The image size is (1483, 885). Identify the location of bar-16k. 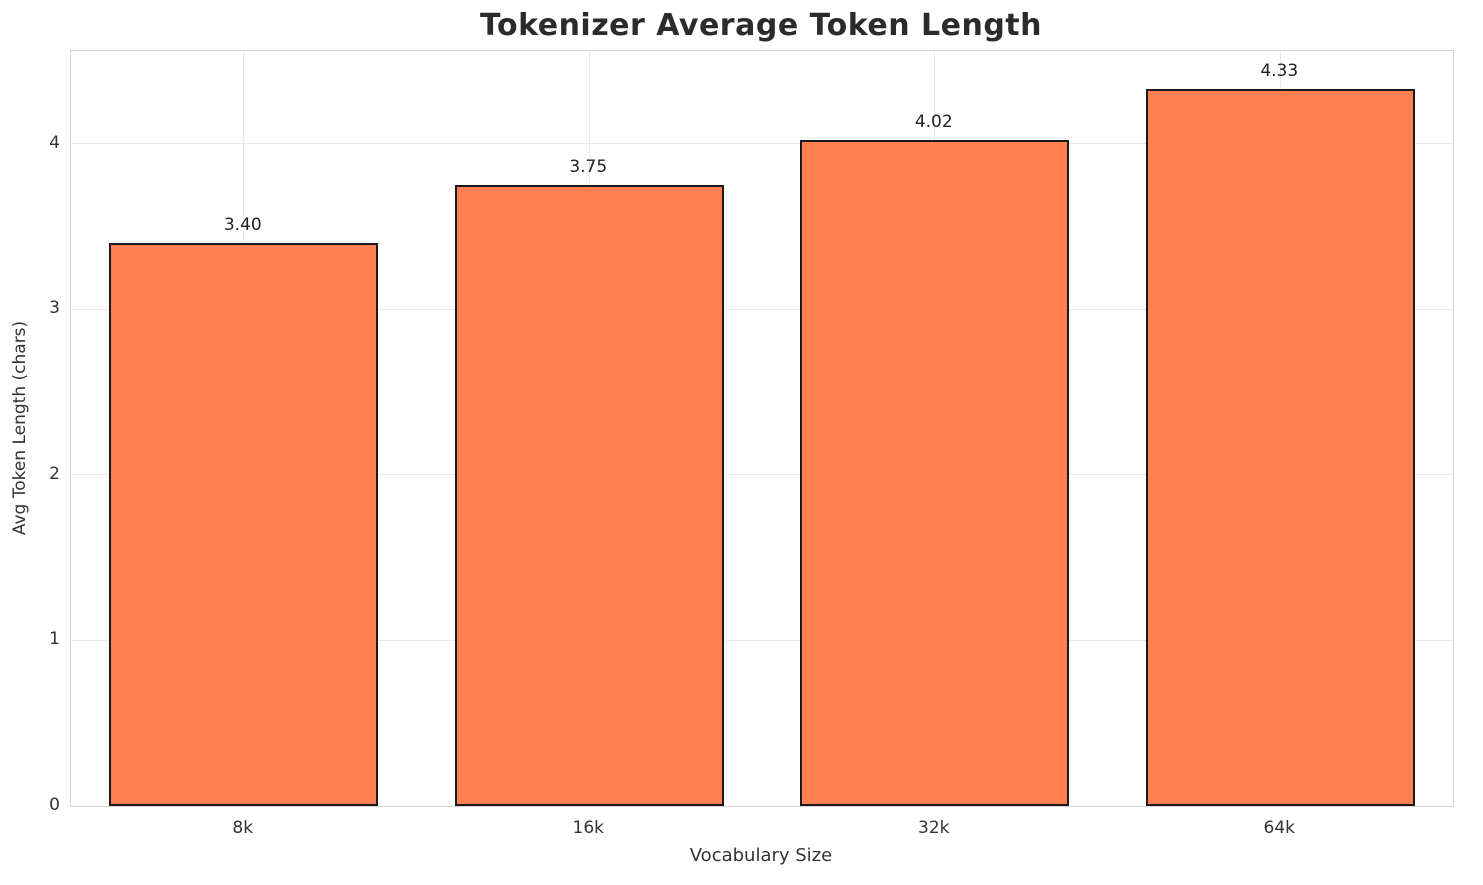
(589, 495).